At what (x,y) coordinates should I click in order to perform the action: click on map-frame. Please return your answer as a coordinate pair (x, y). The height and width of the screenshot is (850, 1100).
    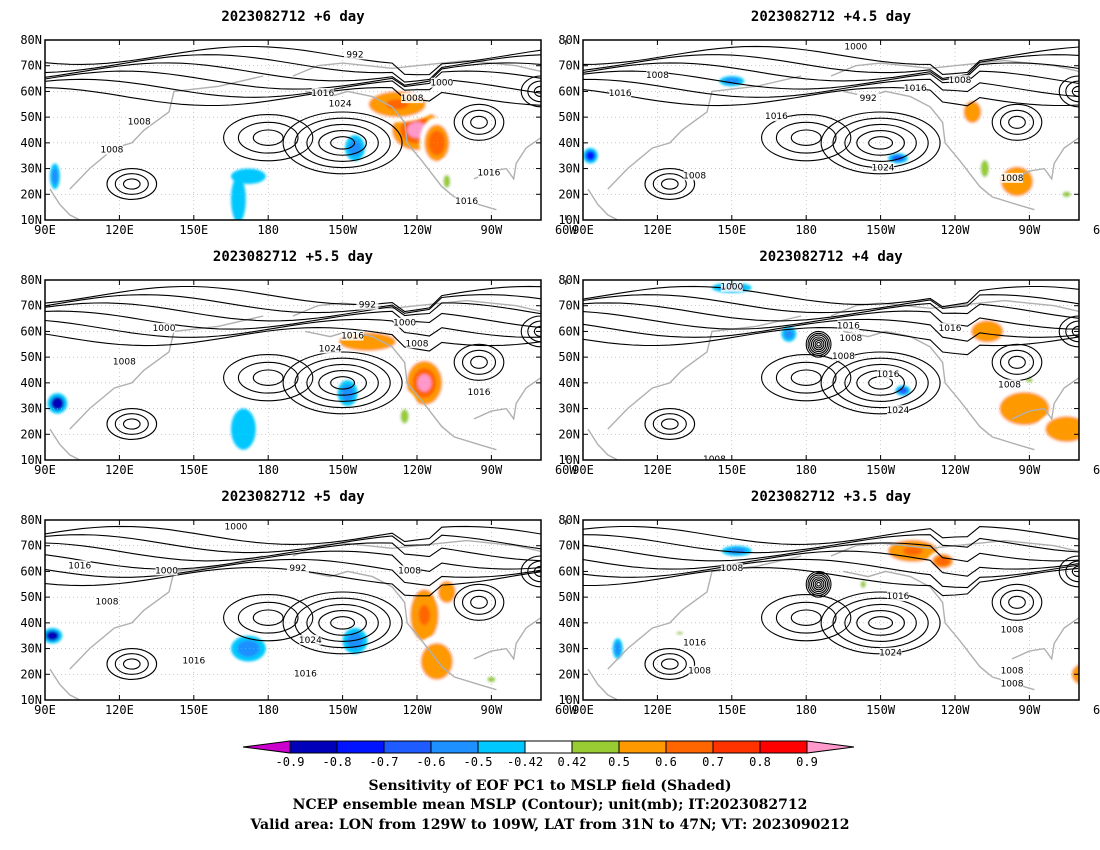
    Looking at the image, I should click on (831, 370).